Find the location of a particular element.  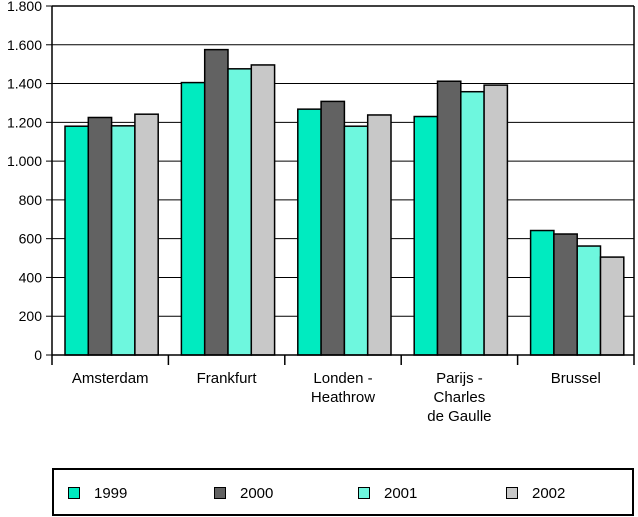

y-tick-label: 1.800 is located at coordinates (24, 7).